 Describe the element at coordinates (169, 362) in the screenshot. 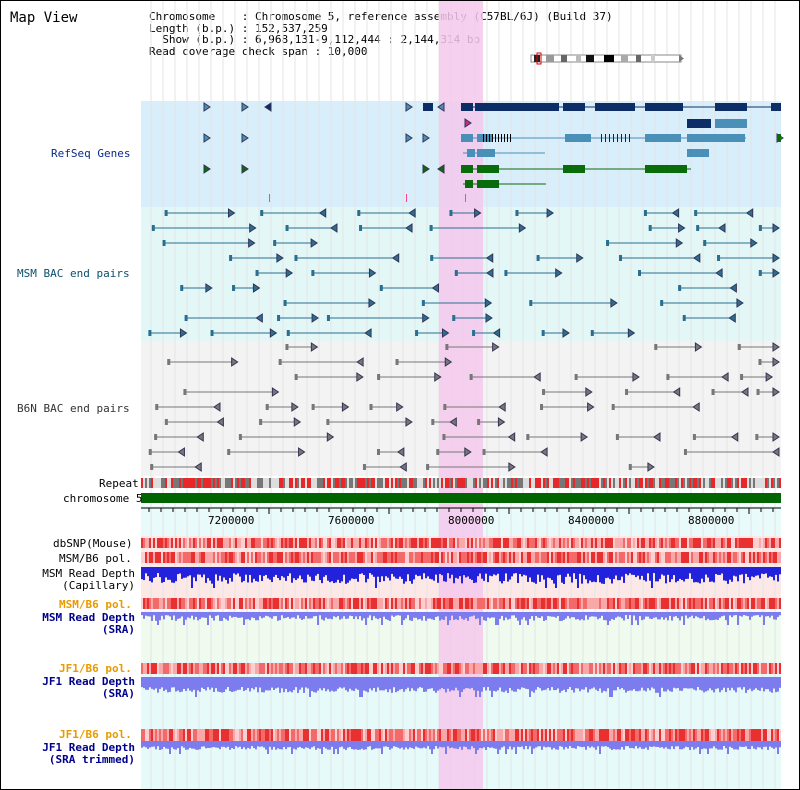

I see `b6n-bac-pair-end` at that location.